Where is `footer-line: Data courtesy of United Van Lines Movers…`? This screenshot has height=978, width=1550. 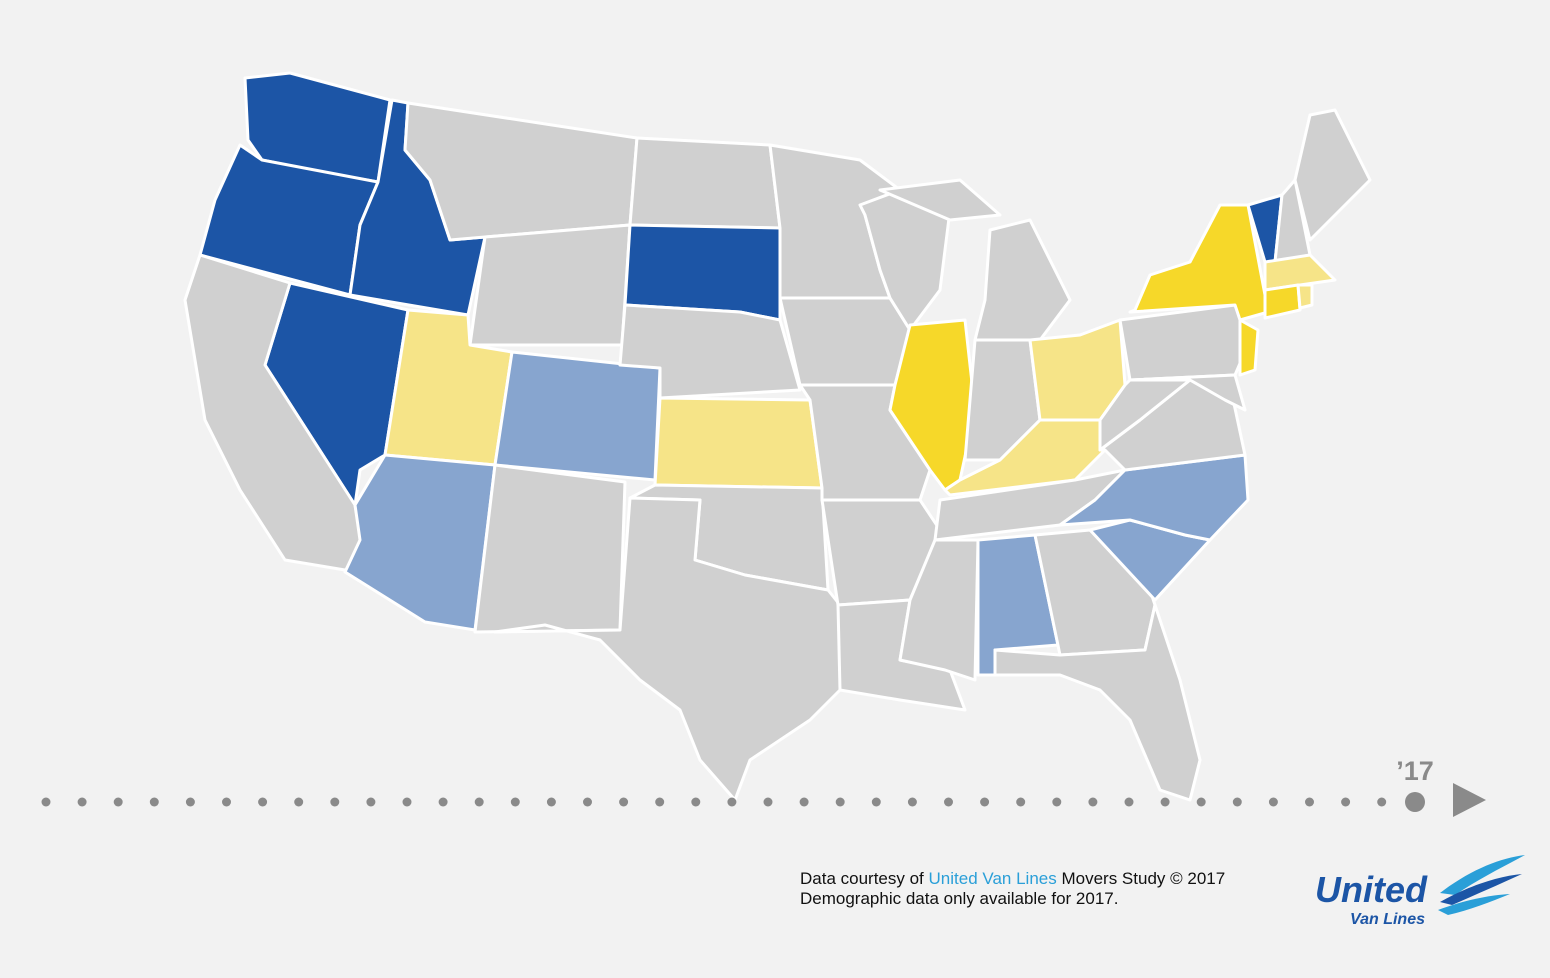 footer-line: Data courtesy of United Van Lines Movers… is located at coordinates (1012, 879).